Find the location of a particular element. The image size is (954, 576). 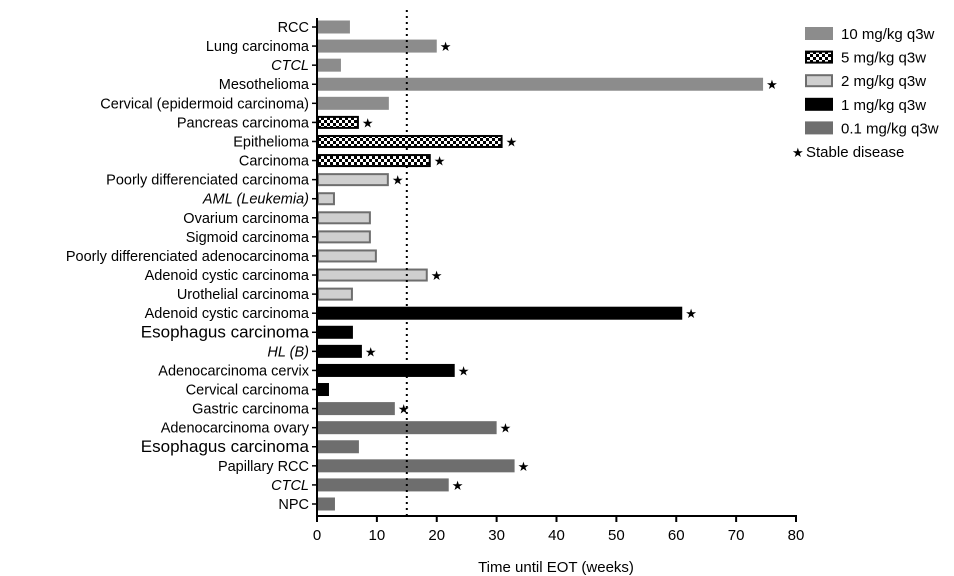

category-label: RCC is located at coordinates (293, 28).